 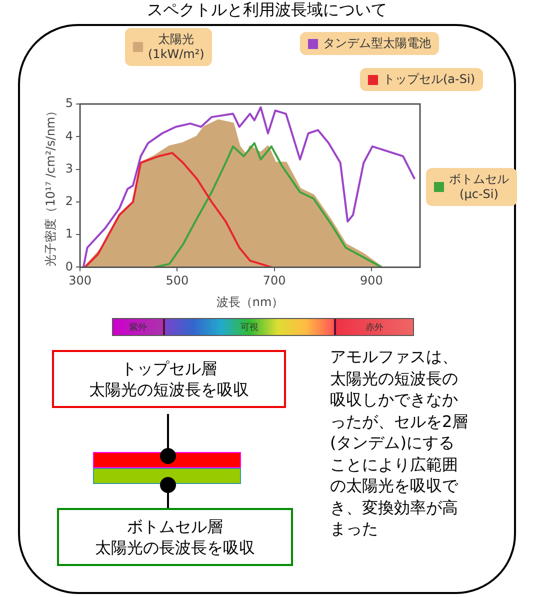 I want to click on legend-label: タンデム型太陽電池, so click(x=377, y=43).